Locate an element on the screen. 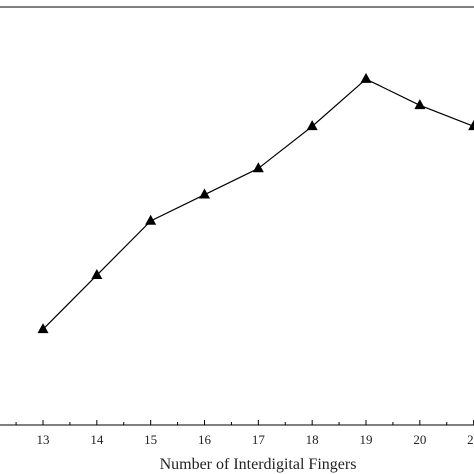 This screenshot has width=474, height=474. x-tick-label: 15 is located at coordinates (150, 439).